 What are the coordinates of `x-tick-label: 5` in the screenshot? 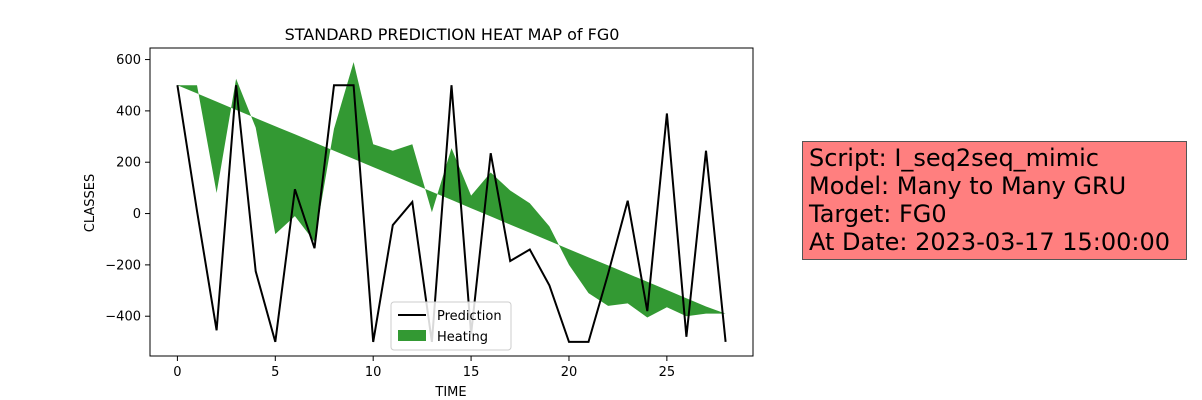 It's located at (275, 372).